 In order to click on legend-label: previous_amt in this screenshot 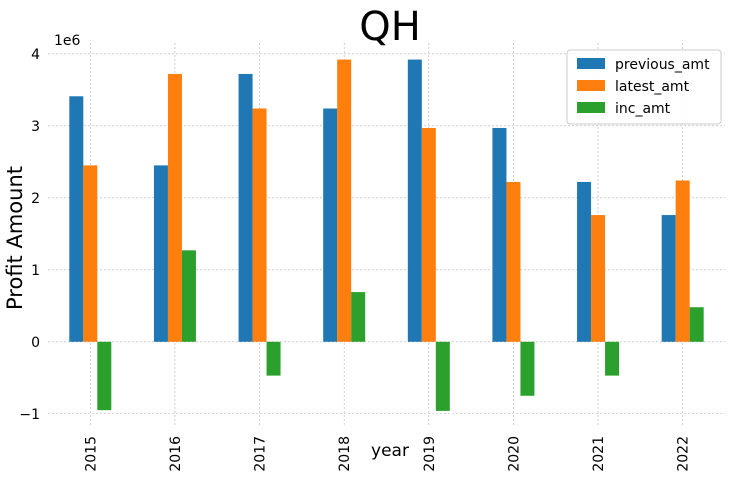, I will do `click(662, 65)`.